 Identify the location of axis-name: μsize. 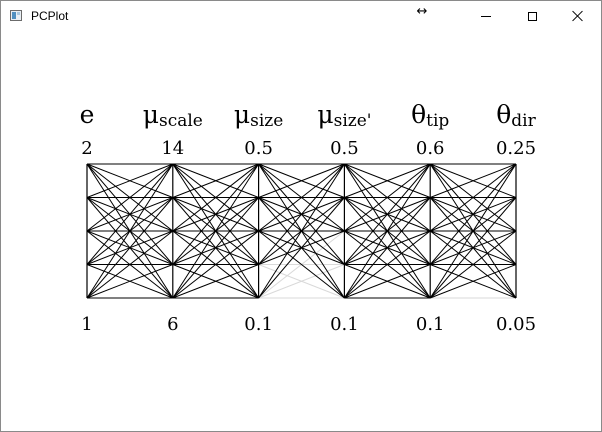
(258, 115).